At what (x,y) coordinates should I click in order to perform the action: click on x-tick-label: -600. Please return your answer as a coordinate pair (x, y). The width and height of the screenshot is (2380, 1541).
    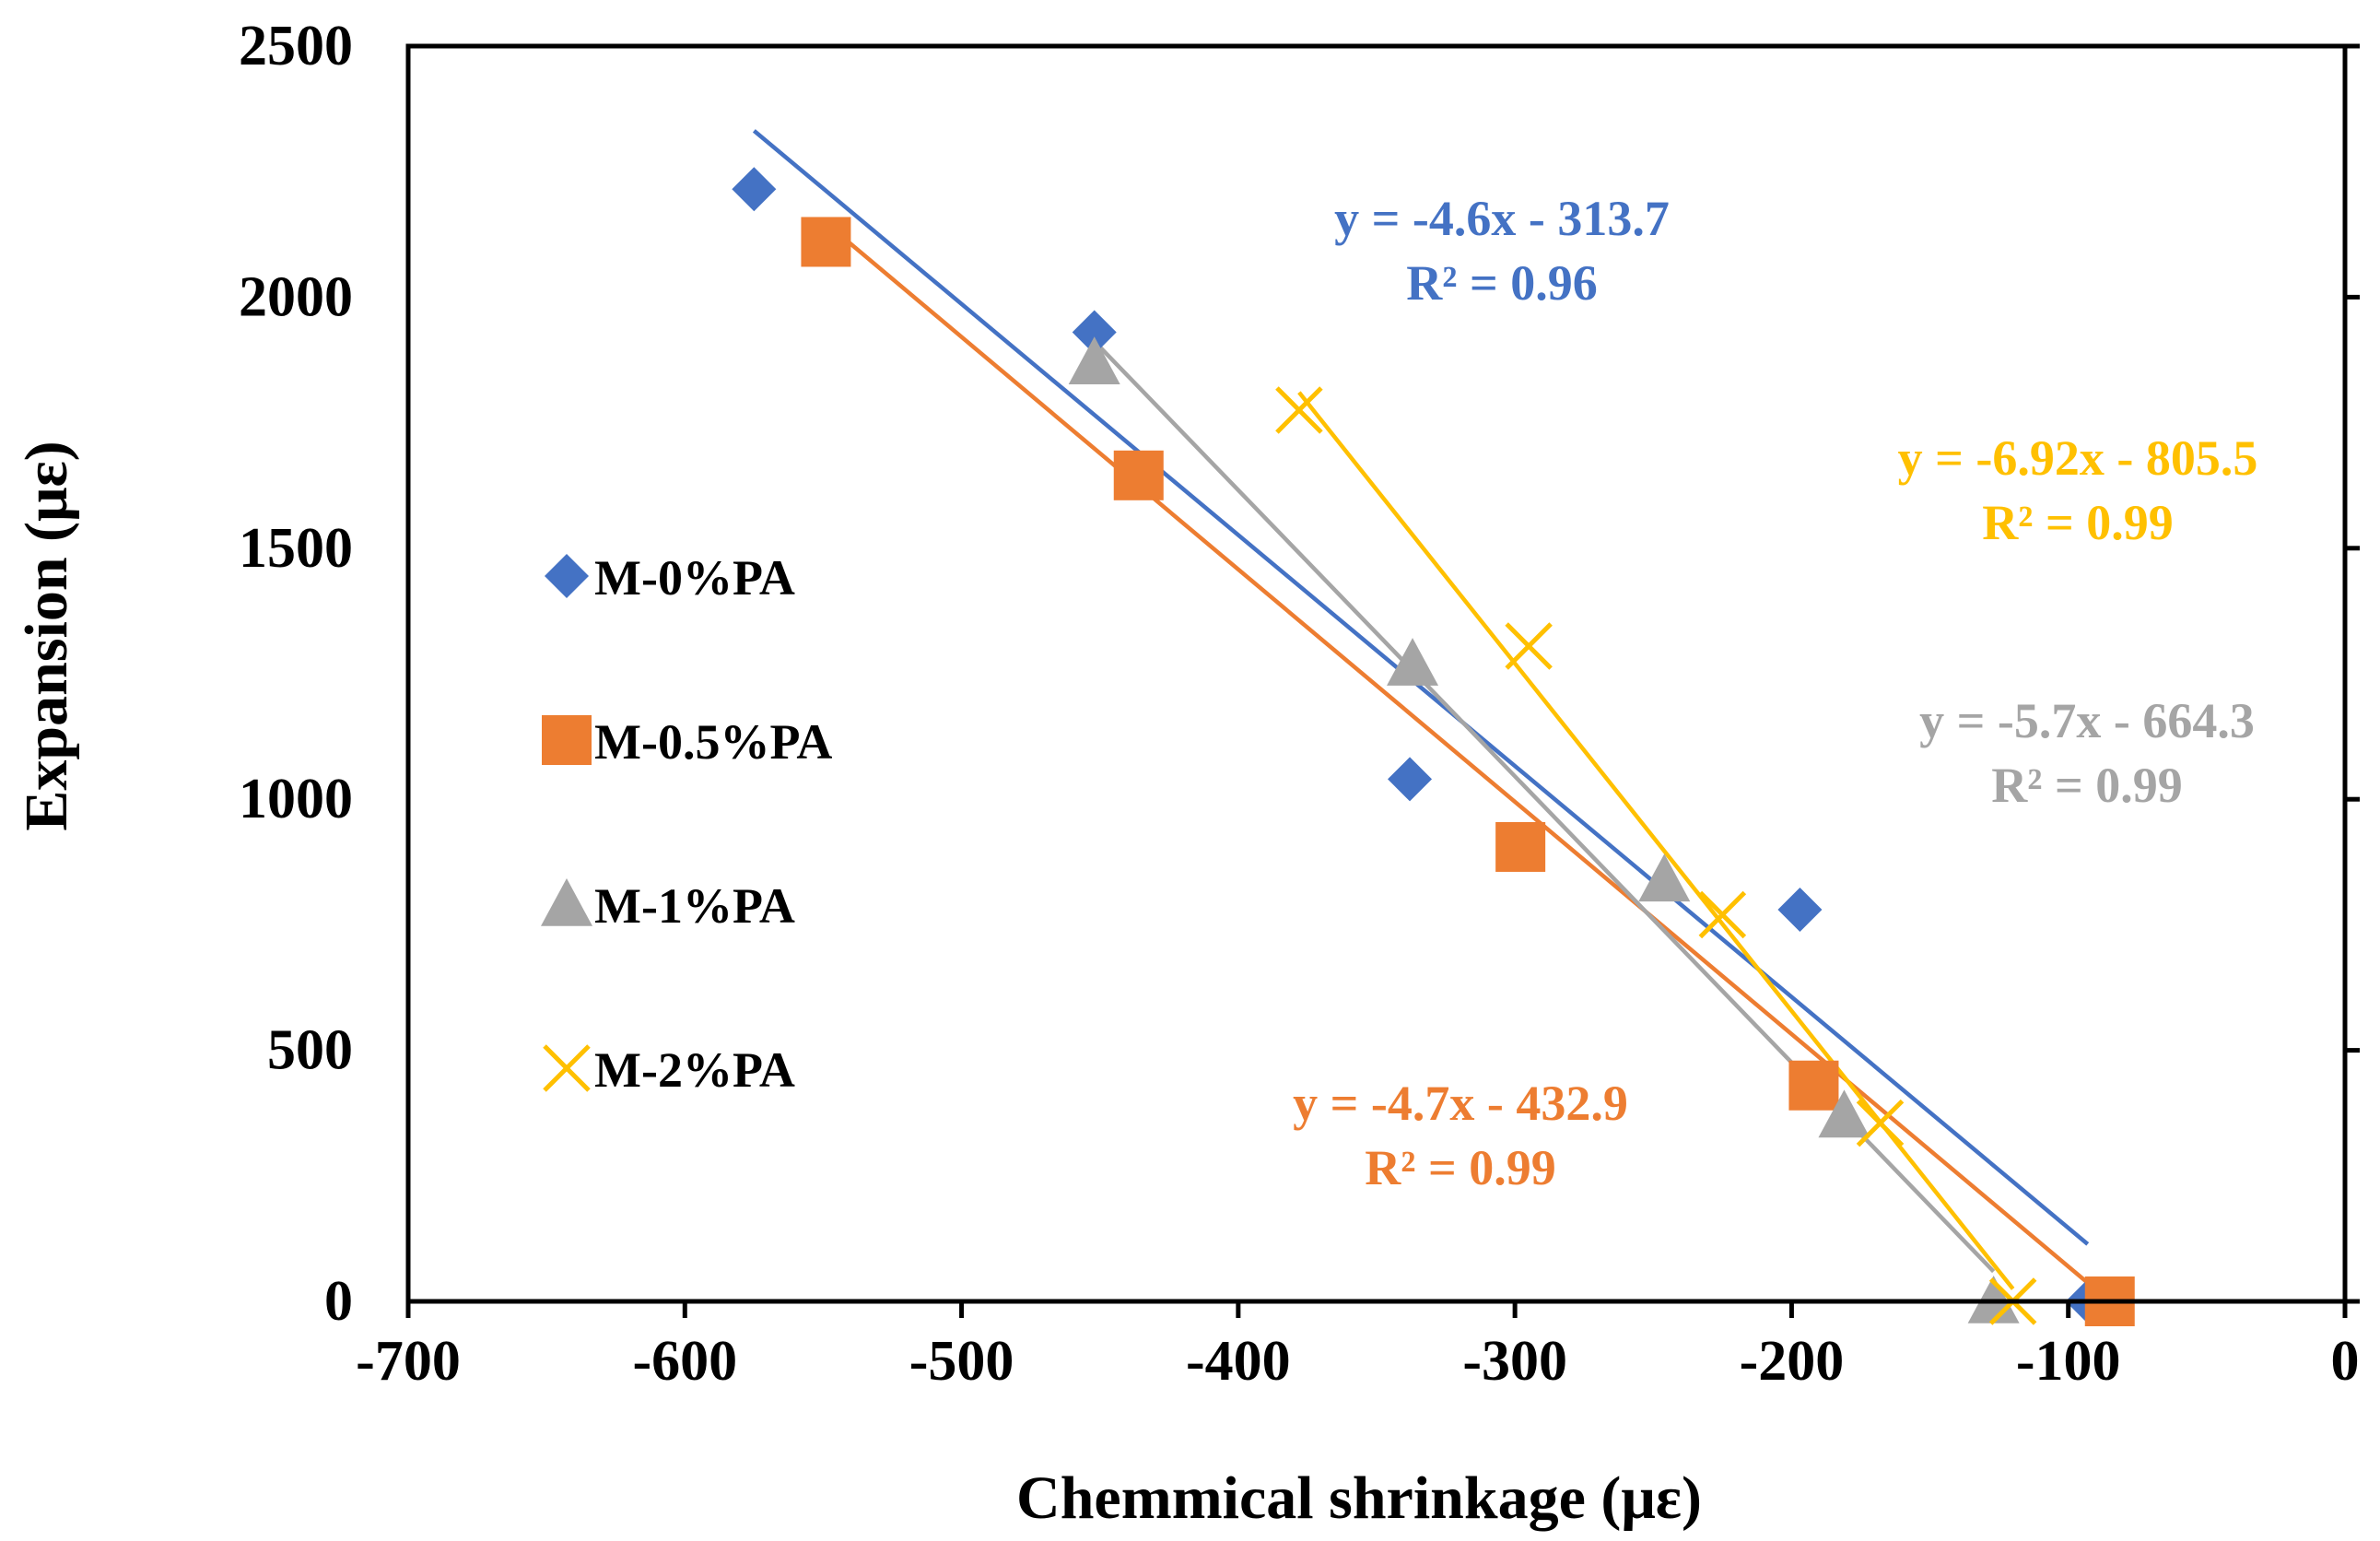
    Looking at the image, I should click on (684, 1361).